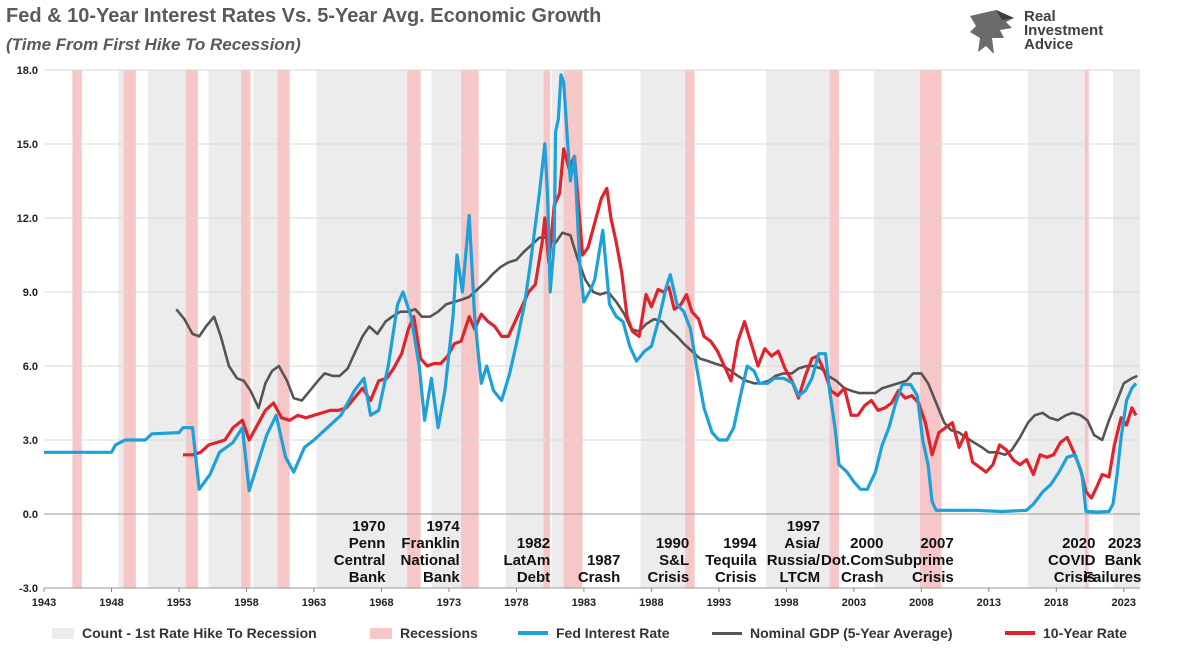 This screenshot has width=1177, height=664. I want to click on legend-label-count: Count - 1st Rate Hike To Recession, so click(199, 633).